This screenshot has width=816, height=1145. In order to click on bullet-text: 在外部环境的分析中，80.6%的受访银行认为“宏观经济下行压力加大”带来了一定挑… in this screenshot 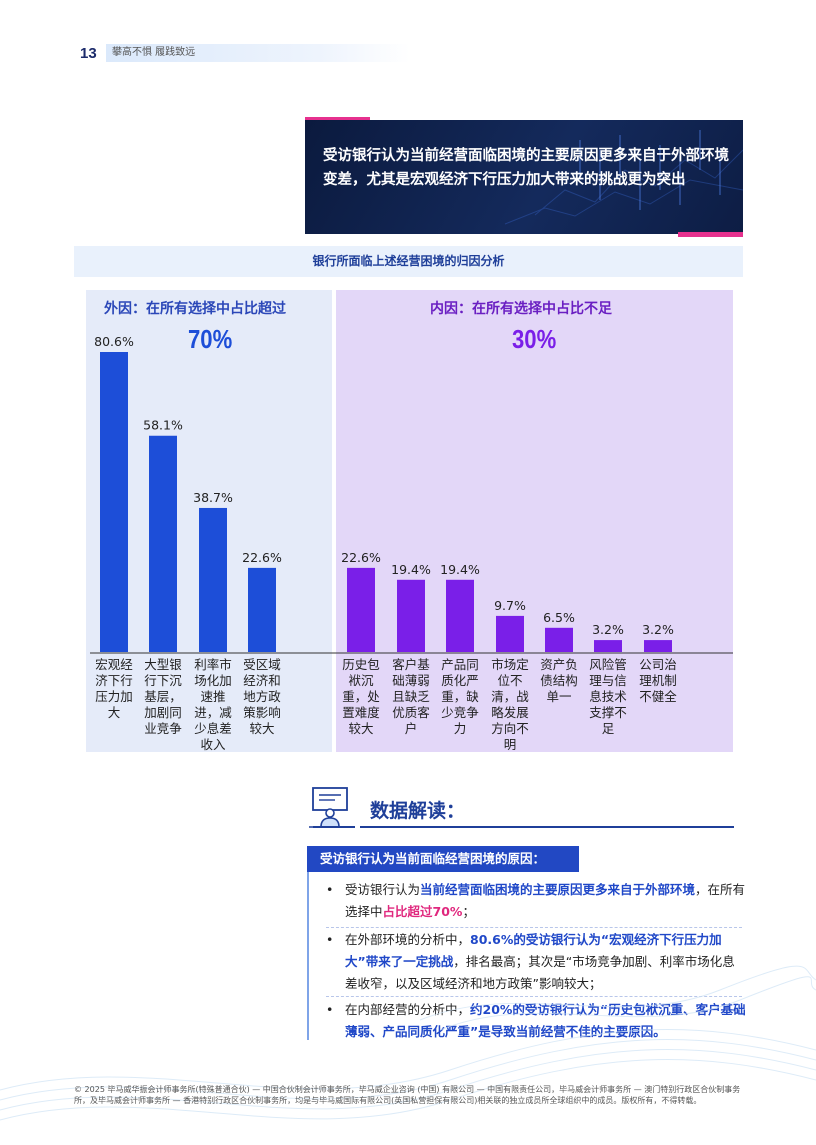, I will do `click(536, 962)`.